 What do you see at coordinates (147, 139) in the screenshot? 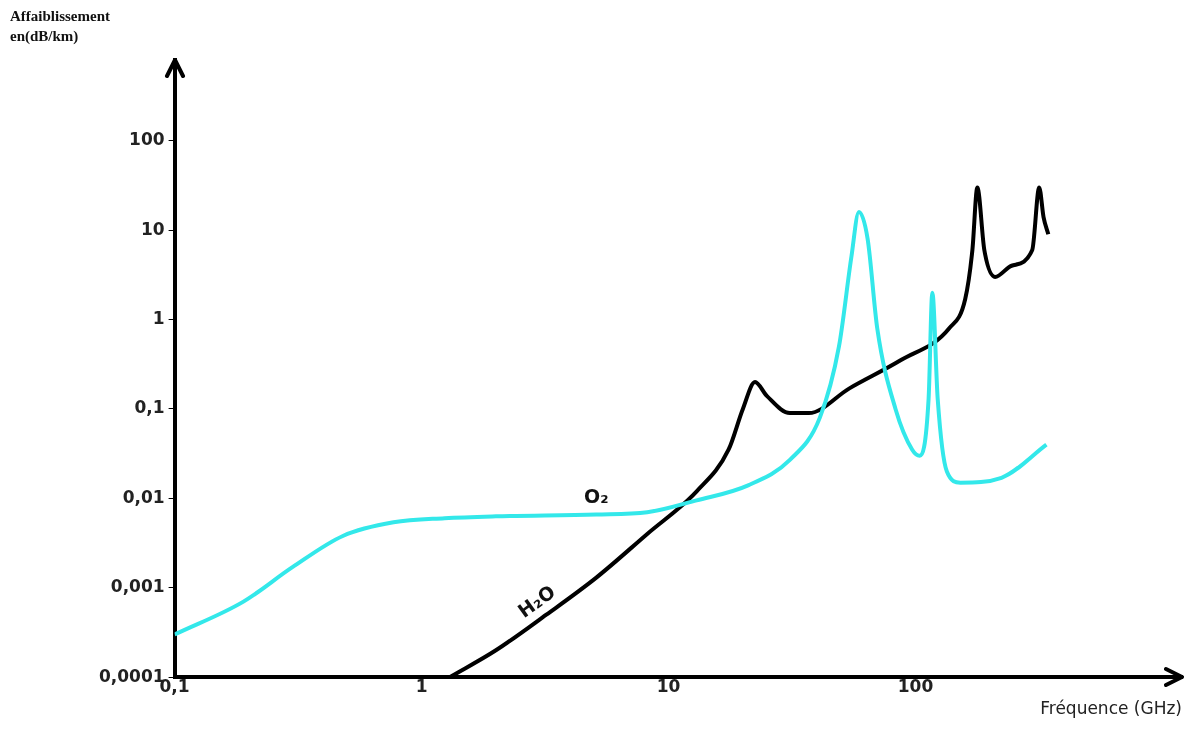
I see `y-tick-label: 100` at bounding box center [147, 139].